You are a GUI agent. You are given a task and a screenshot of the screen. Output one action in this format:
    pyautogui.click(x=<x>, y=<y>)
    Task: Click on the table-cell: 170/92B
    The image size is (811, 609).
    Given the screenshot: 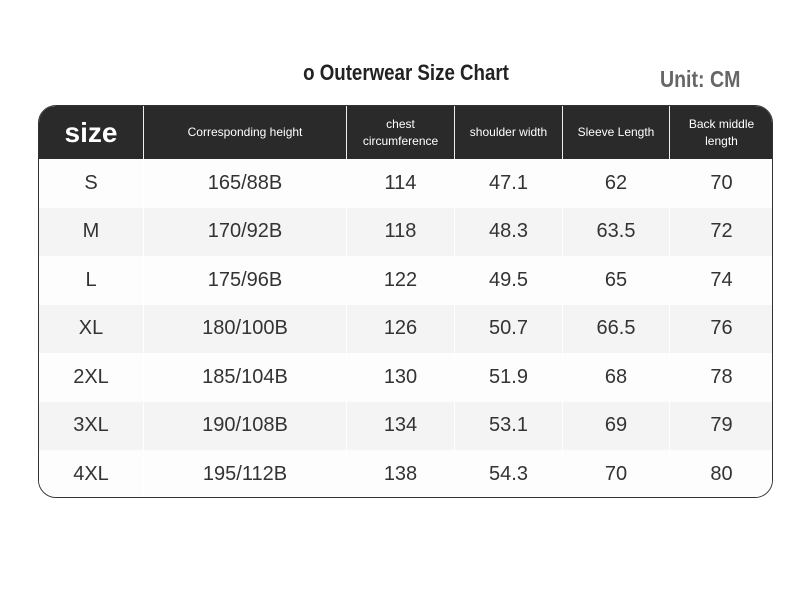 What is the action you would take?
    pyautogui.click(x=245, y=231)
    